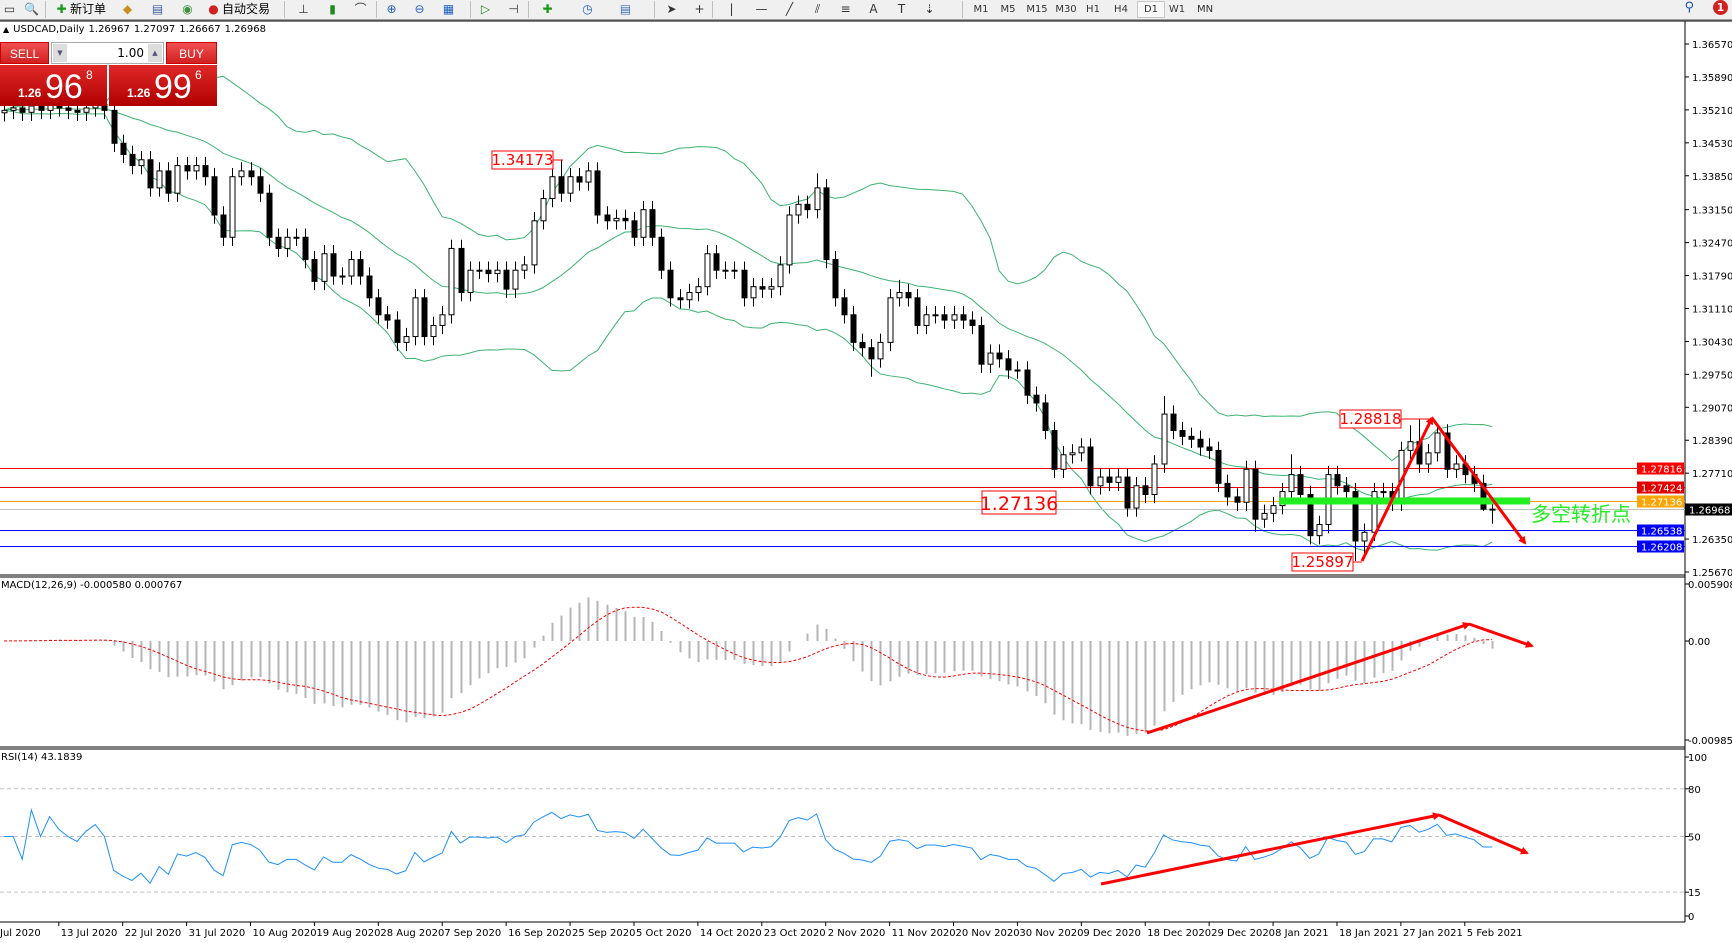 The height and width of the screenshot is (943, 1732). I want to click on recent-high-price-label: 1.28818, so click(1370, 419).